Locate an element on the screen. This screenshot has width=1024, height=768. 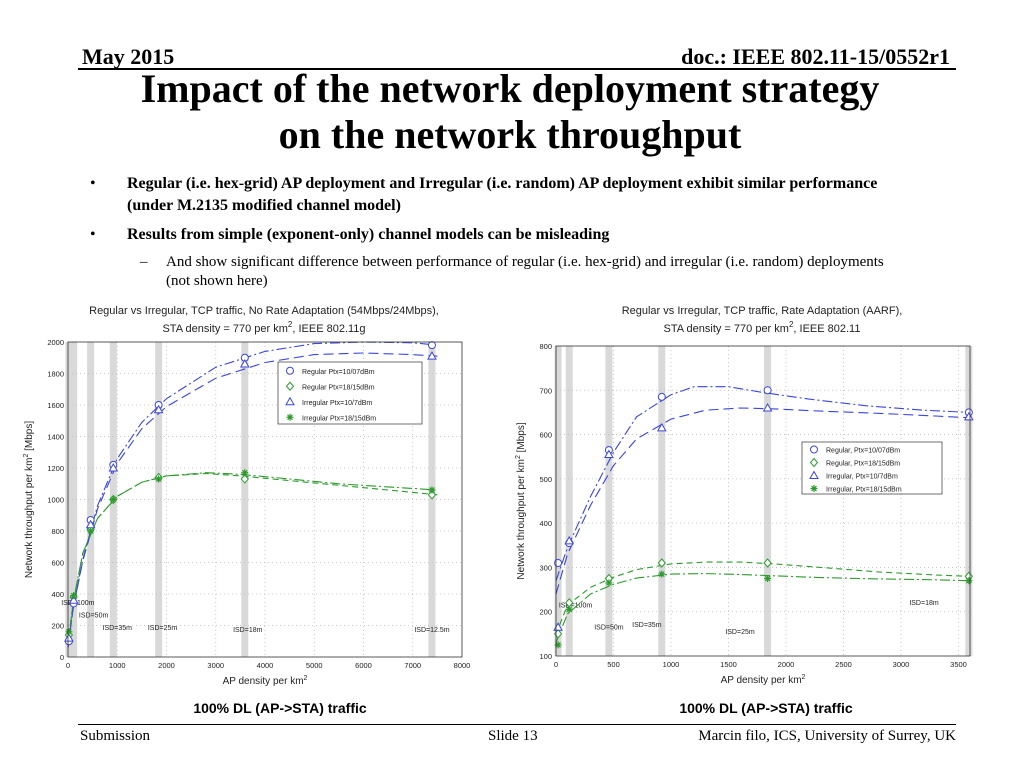
chart-title-suffix: , IEEE 802.11 is located at coordinates (826, 329).